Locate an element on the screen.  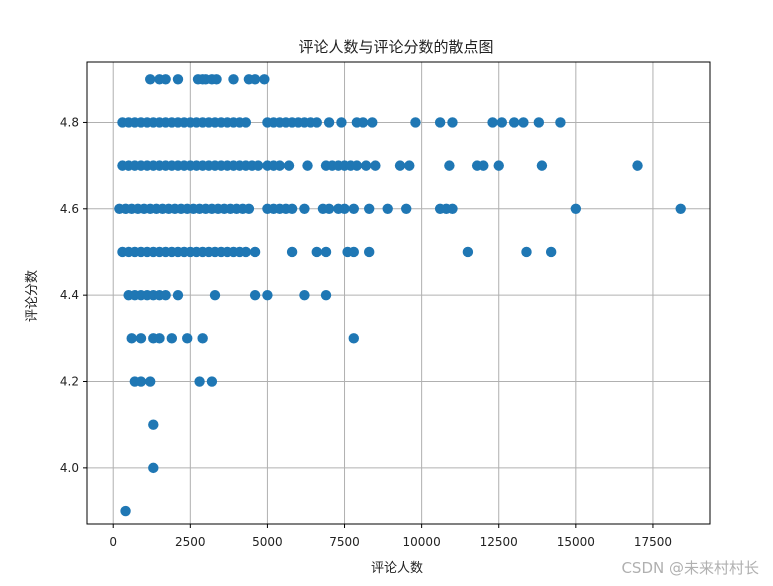
x-tick-label: 0 is located at coordinates (113, 542).